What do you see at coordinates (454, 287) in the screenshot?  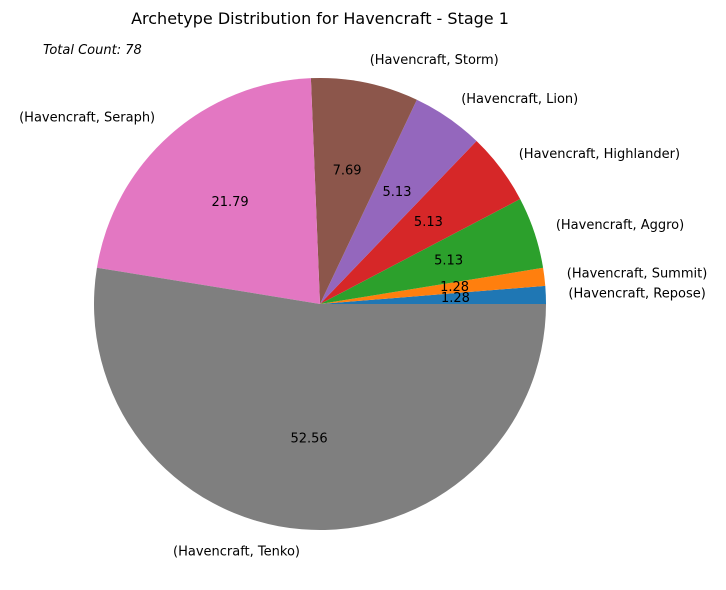 I see `slice-value-havencraft-summit: 1.28` at bounding box center [454, 287].